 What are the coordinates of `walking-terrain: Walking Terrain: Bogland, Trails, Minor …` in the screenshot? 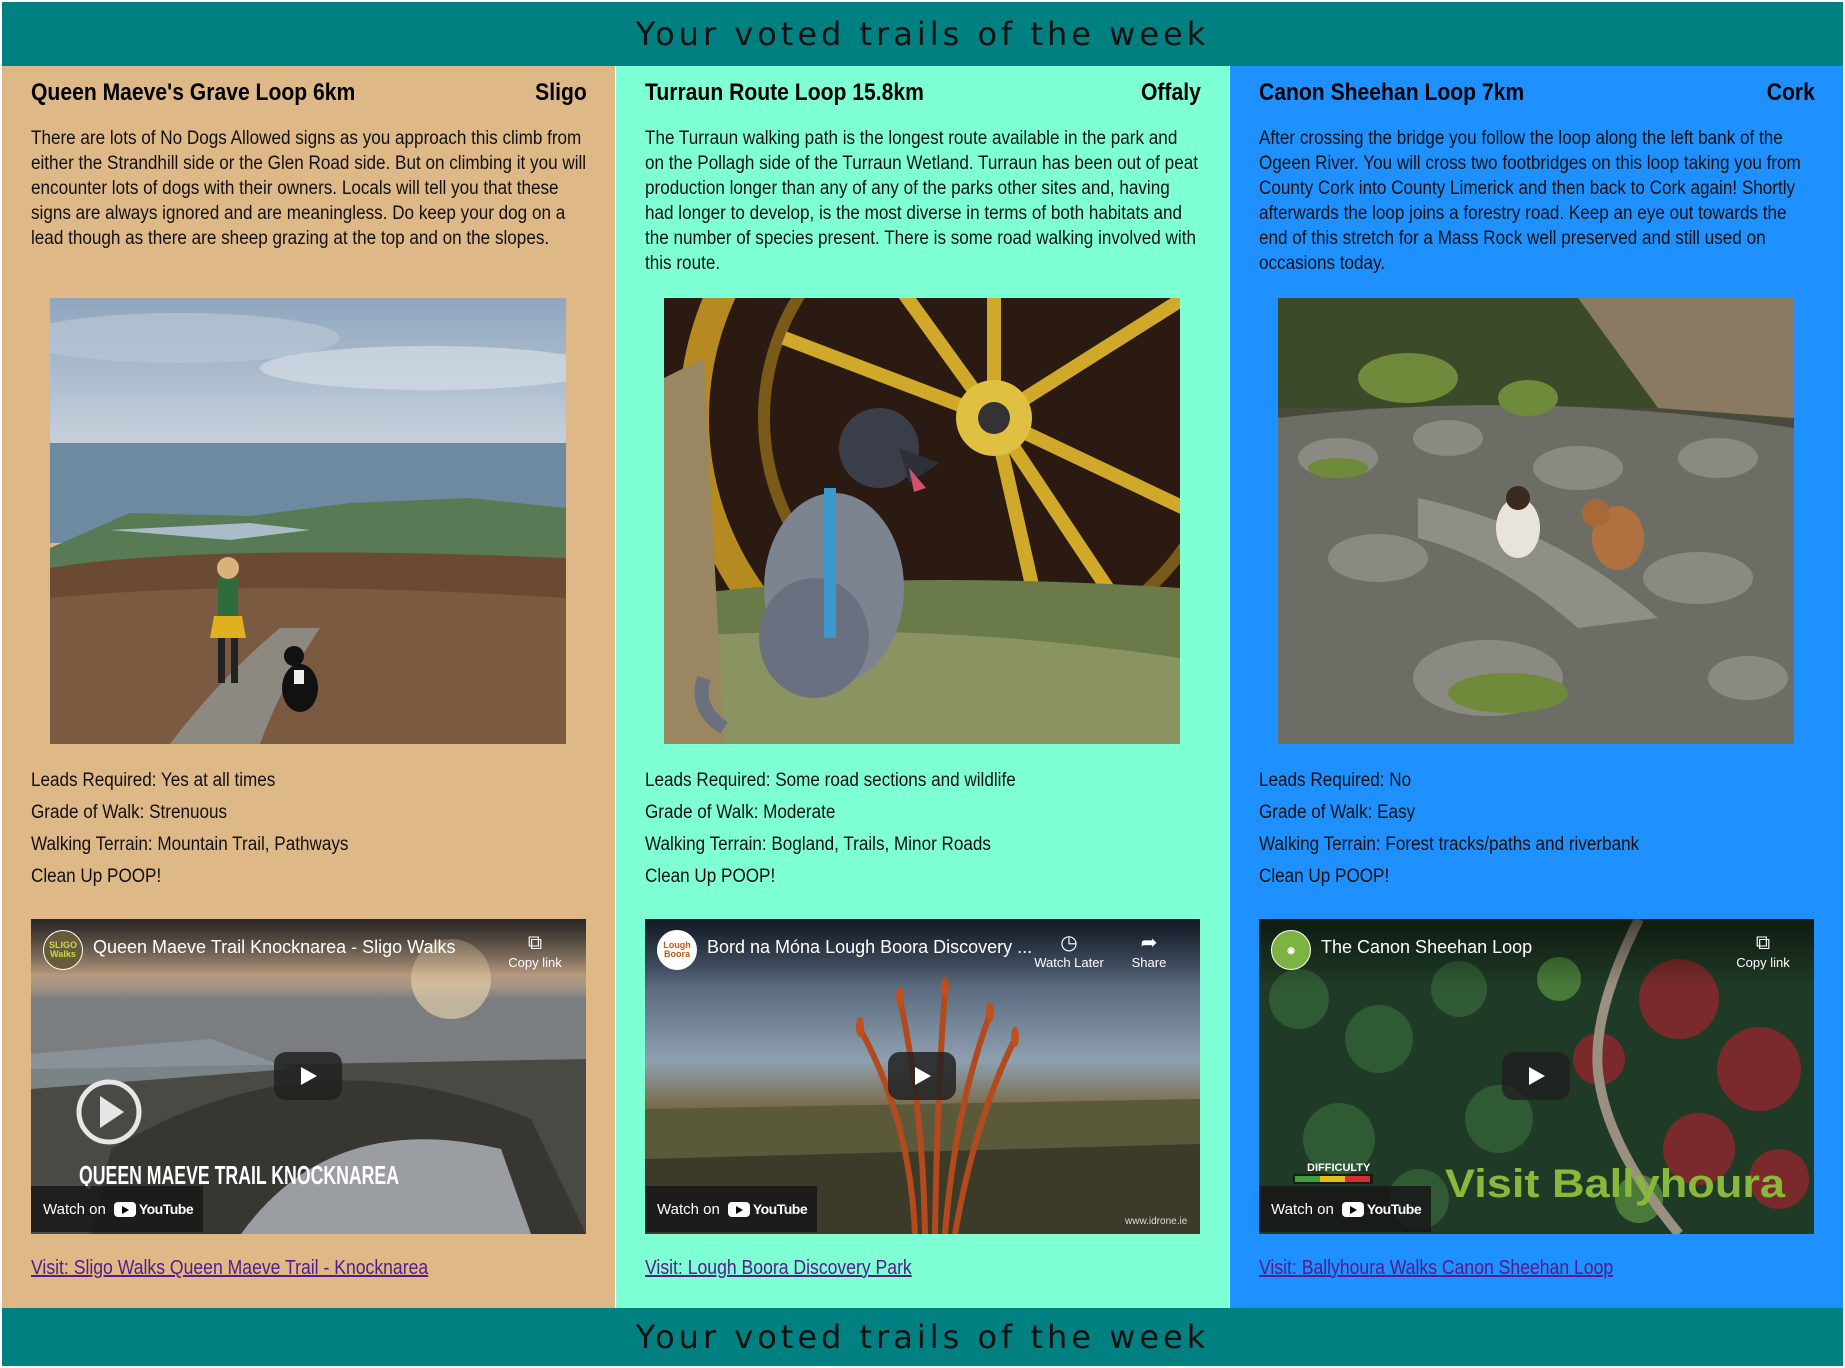 It's located at (818, 844).